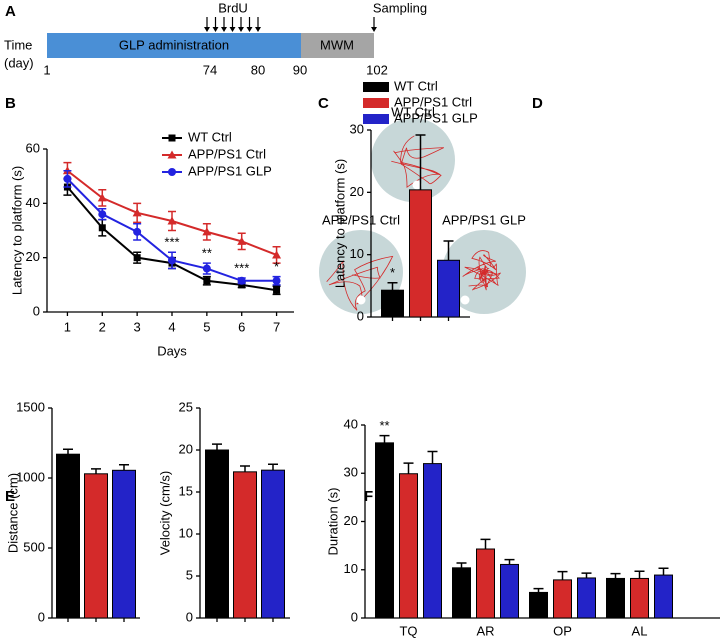 This screenshot has width=724, height=639. Describe the element at coordinates (323, 103) in the screenshot. I see `panel-letter: C` at that location.